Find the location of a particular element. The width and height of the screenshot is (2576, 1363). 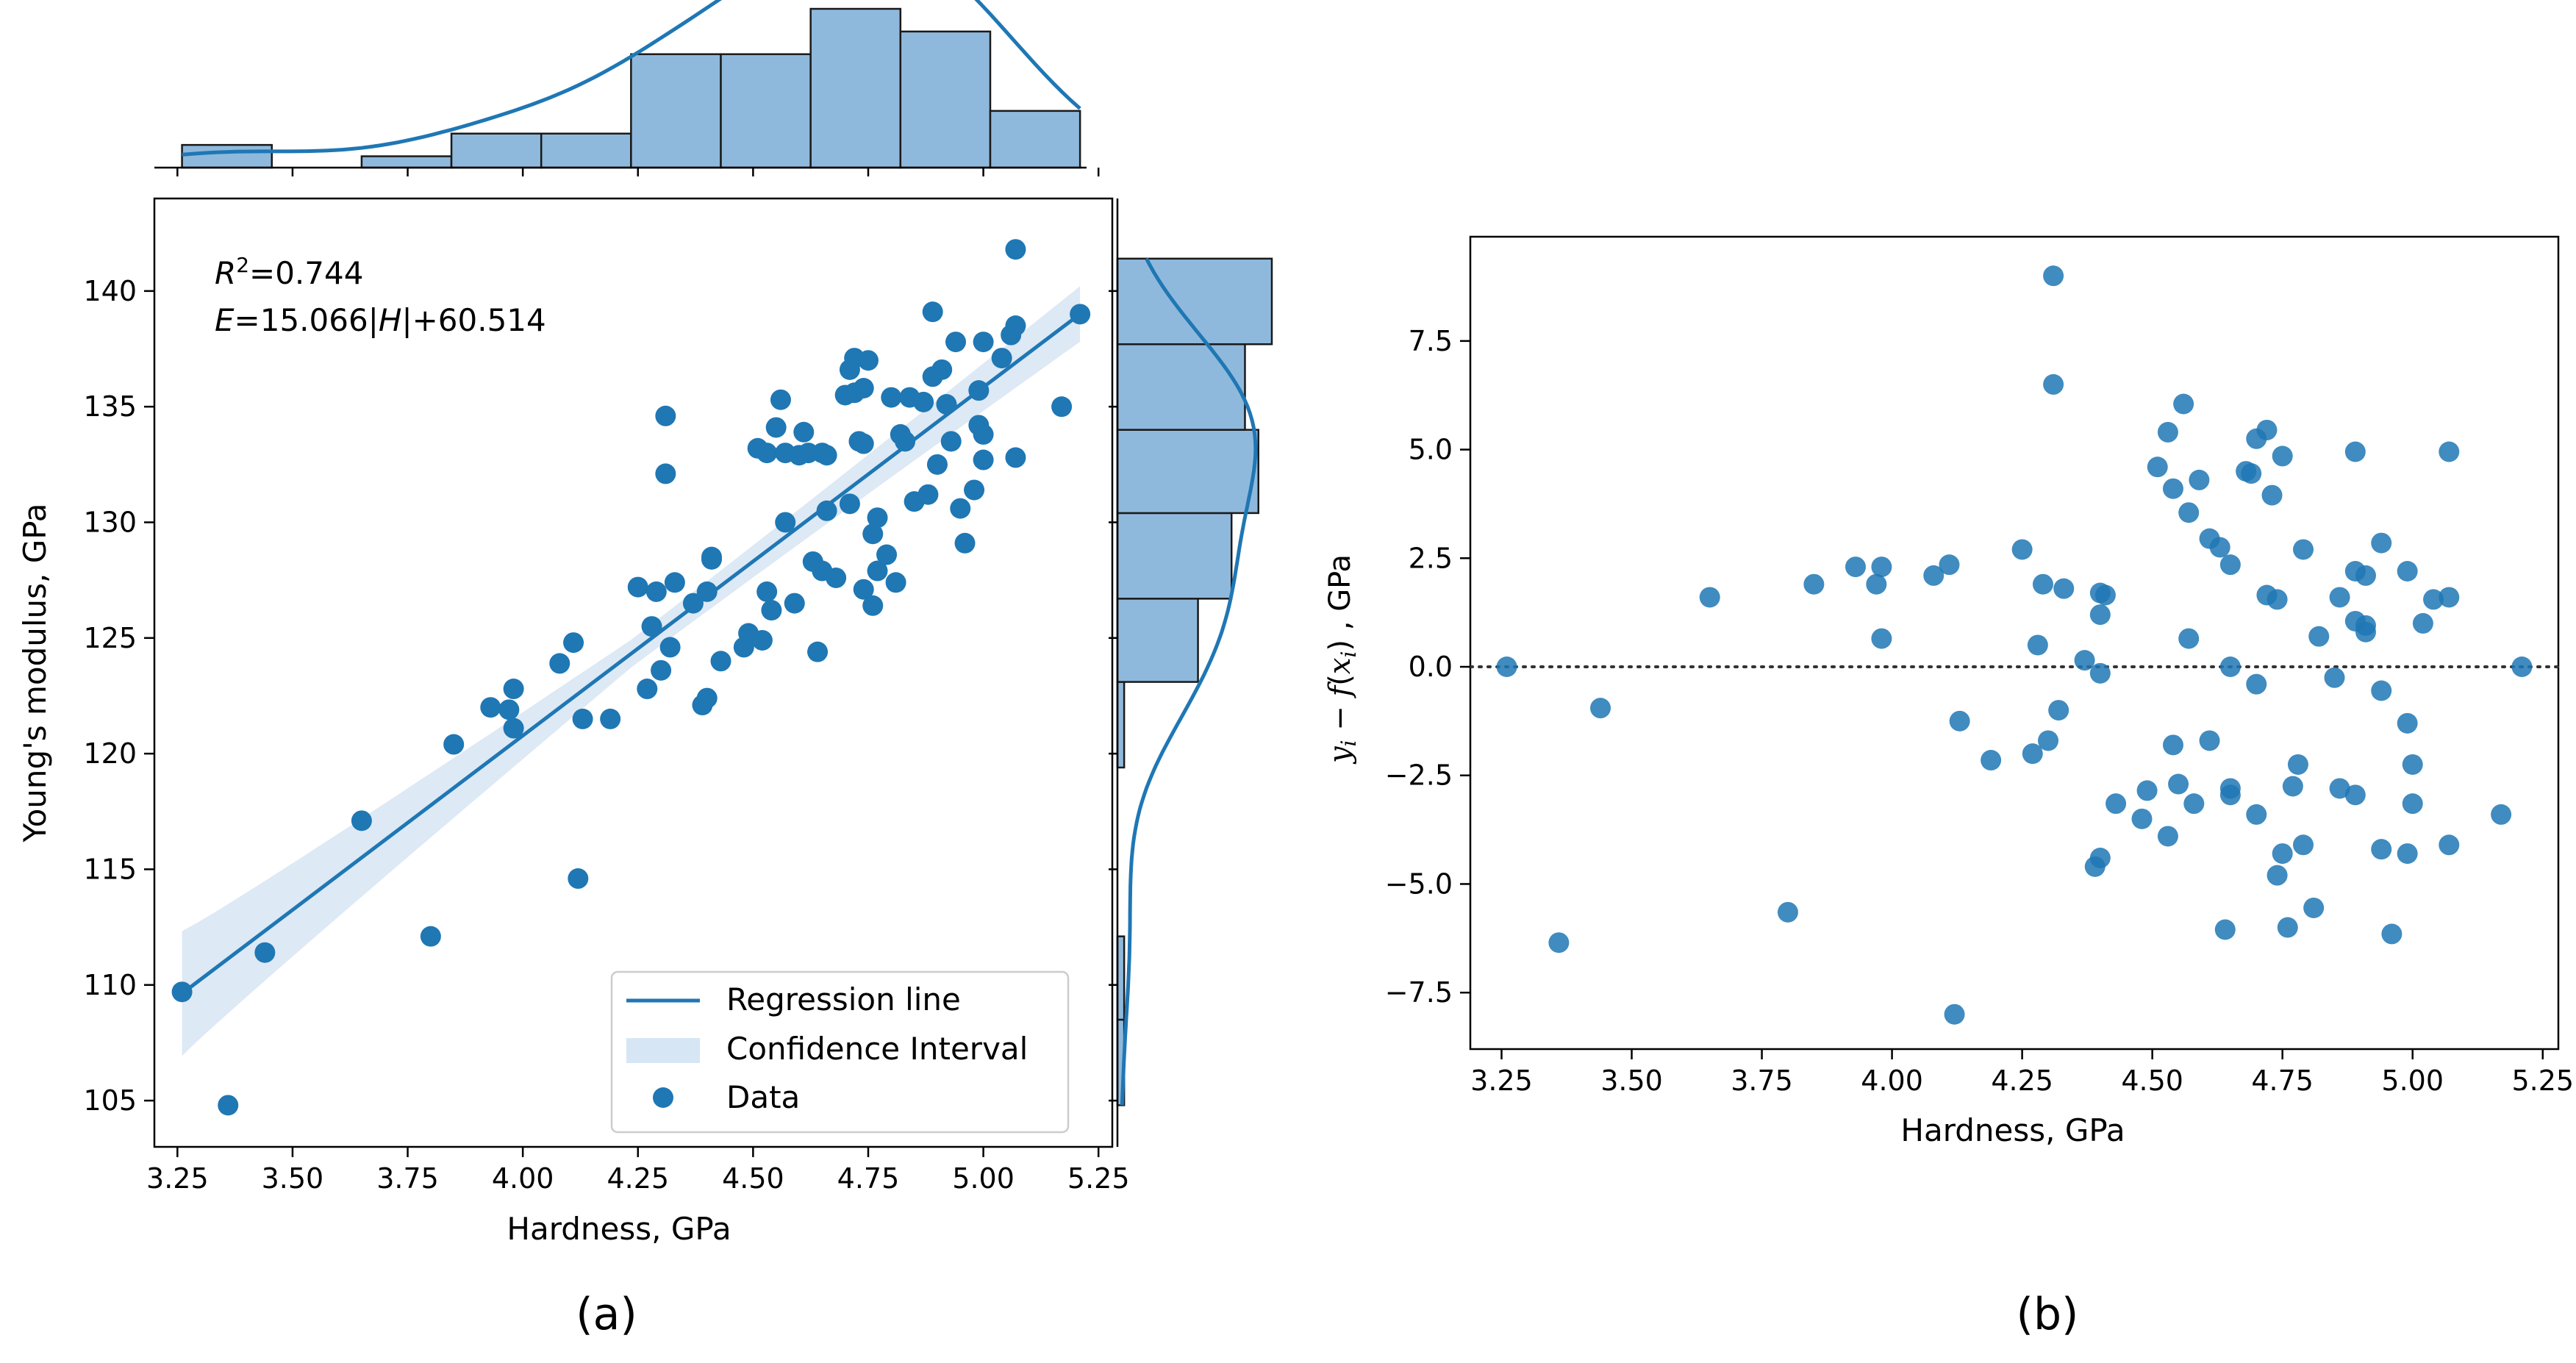

r2-value: =0.744 is located at coordinates (306, 273).